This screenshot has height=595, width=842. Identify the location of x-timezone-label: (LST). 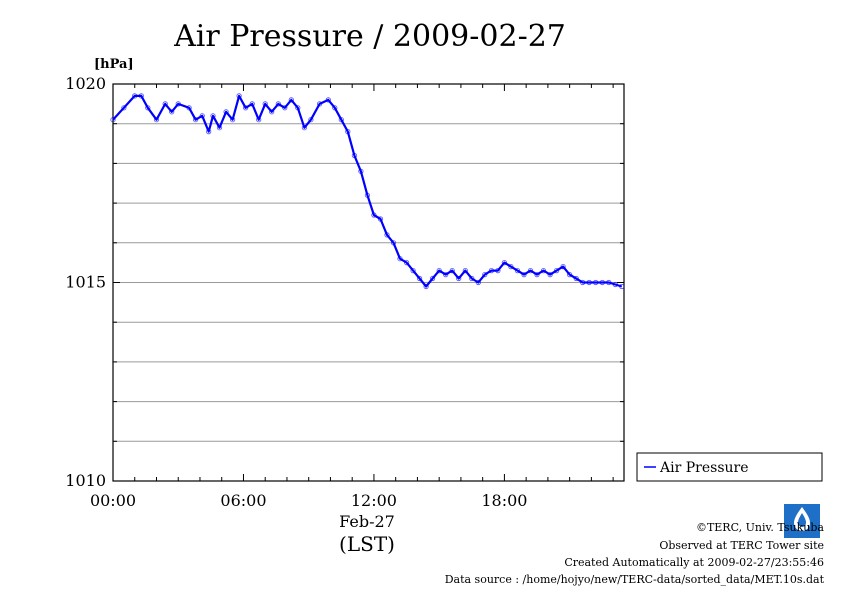
(367, 544).